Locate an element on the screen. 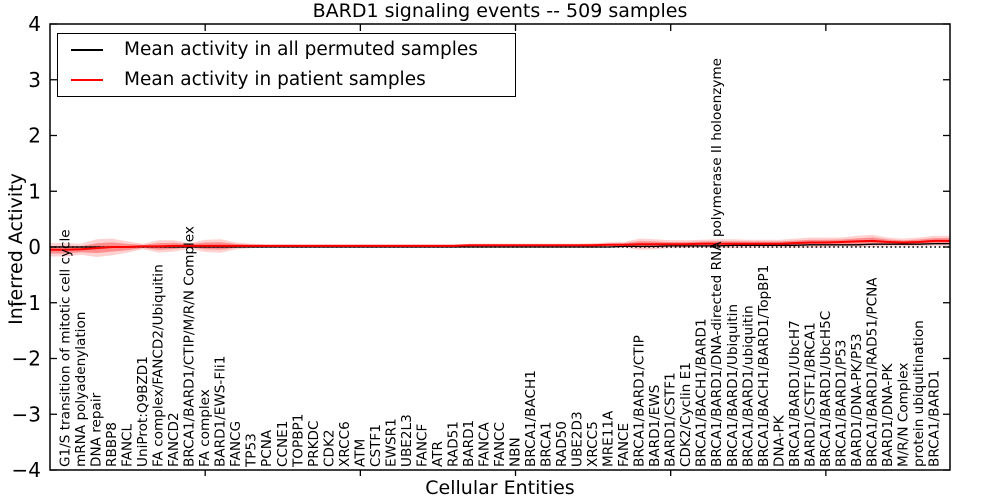 This screenshot has width=1000, height=500. permuted-line-swatch-icon is located at coordinates (87, 50).